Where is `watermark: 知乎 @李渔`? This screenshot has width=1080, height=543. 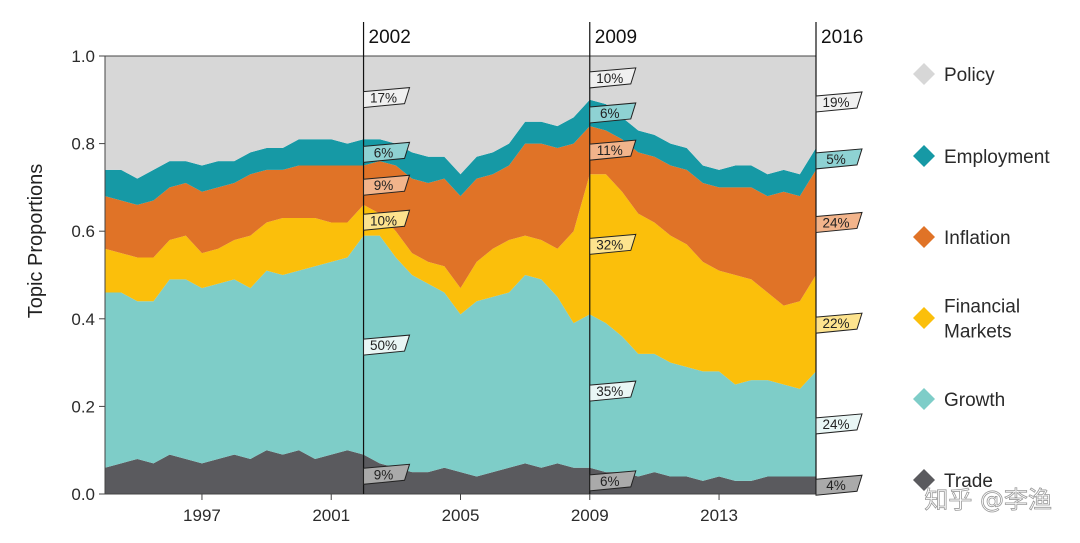
watermark: 知乎 @李渔 is located at coordinates (988, 500).